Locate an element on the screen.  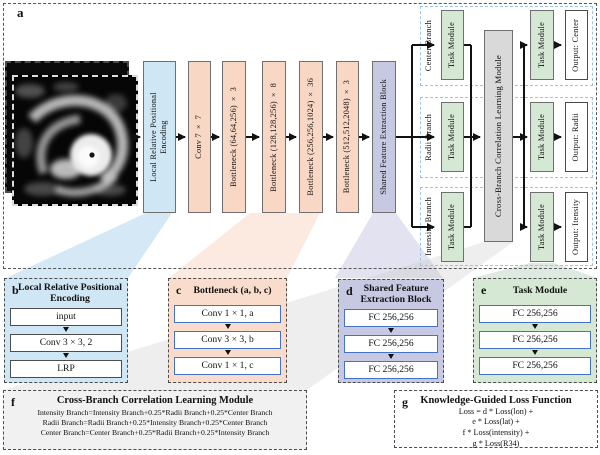
panel-c-title: Bottleneck (a, b, c) is located at coordinates (232, 290).